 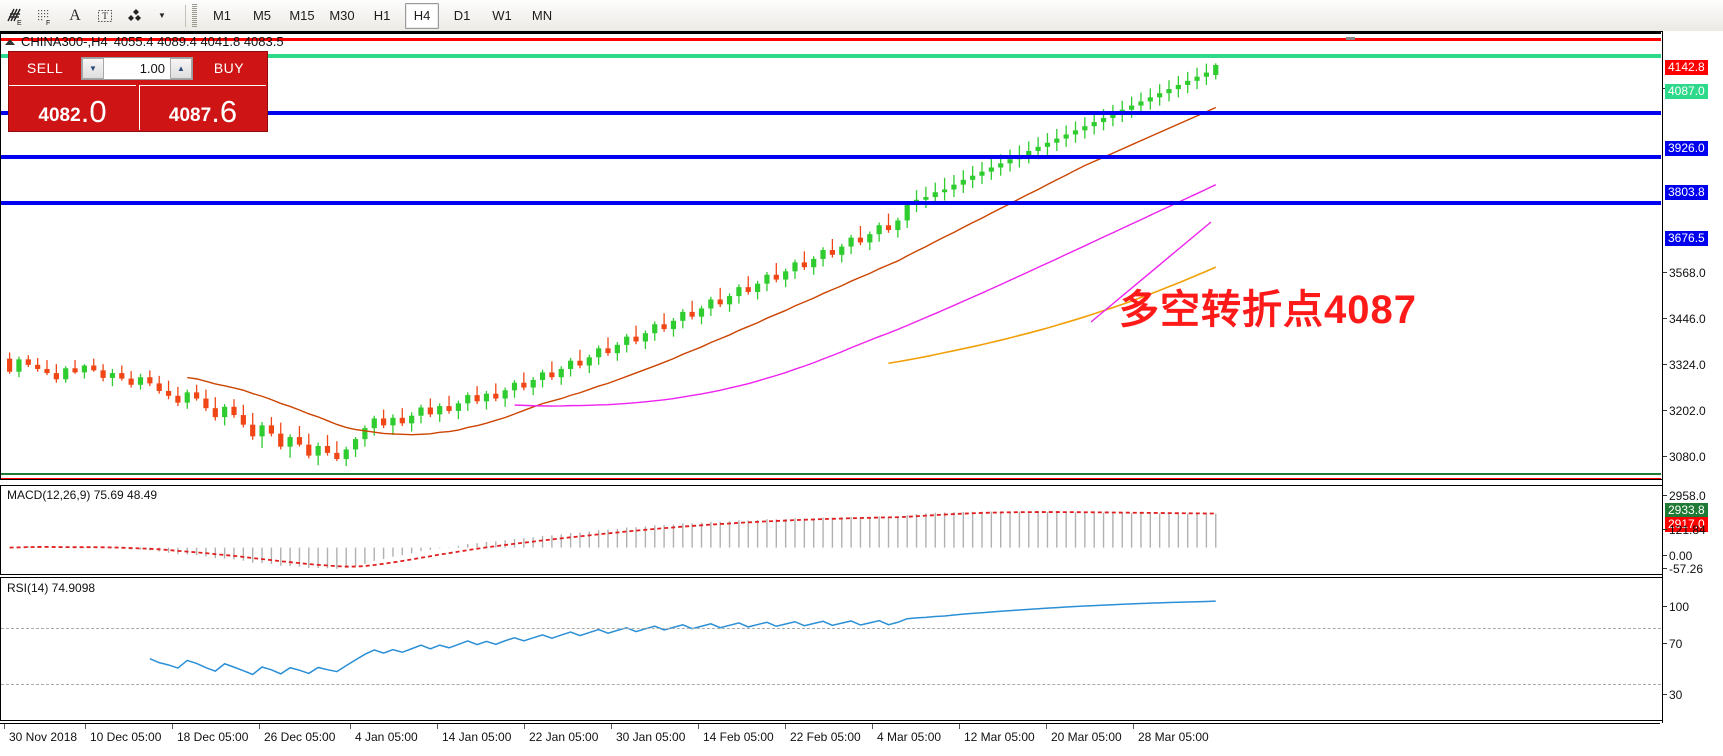 What do you see at coordinates (1086, 737) in the screenshot?
I see `time-label-12: 20 Mar 05:00` at bounding box center [1086, 737].